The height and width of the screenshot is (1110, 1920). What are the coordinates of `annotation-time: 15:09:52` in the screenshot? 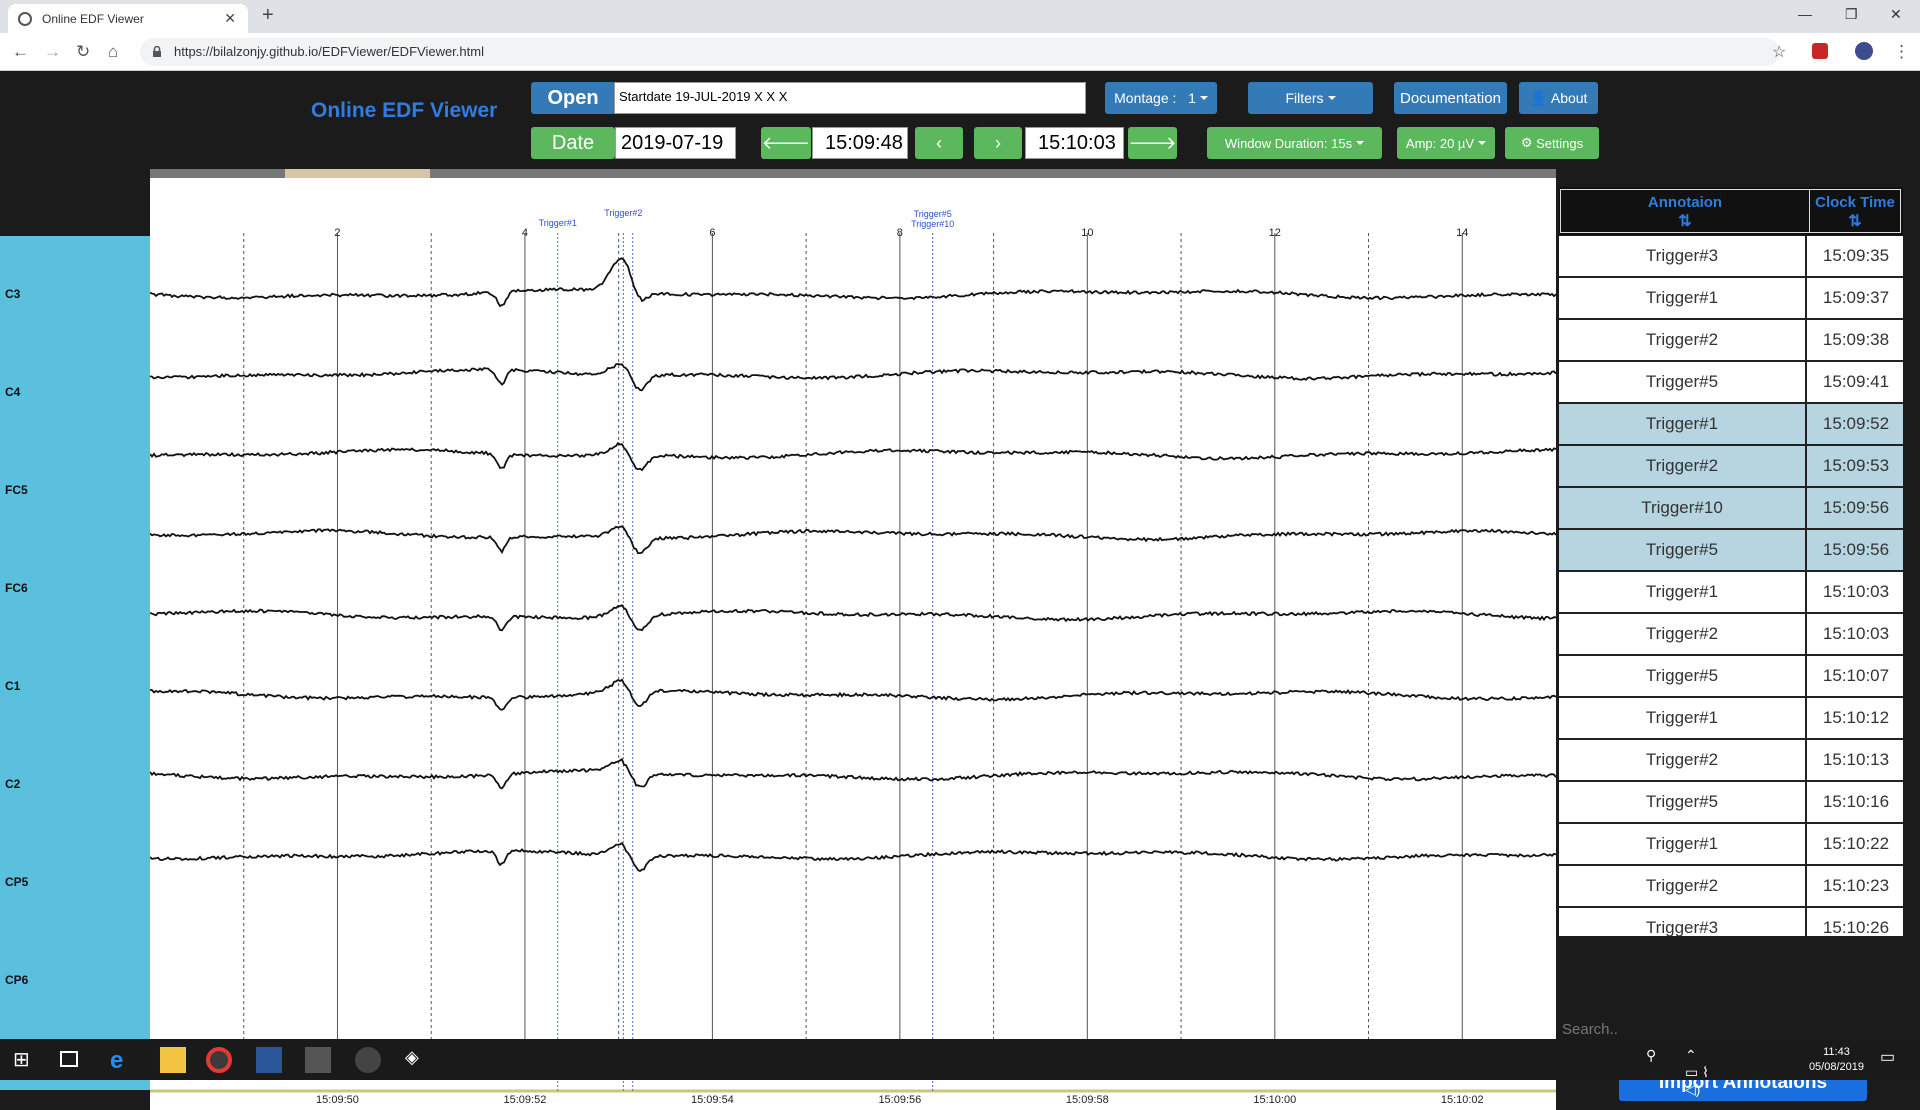 It's located at (1856, 423).